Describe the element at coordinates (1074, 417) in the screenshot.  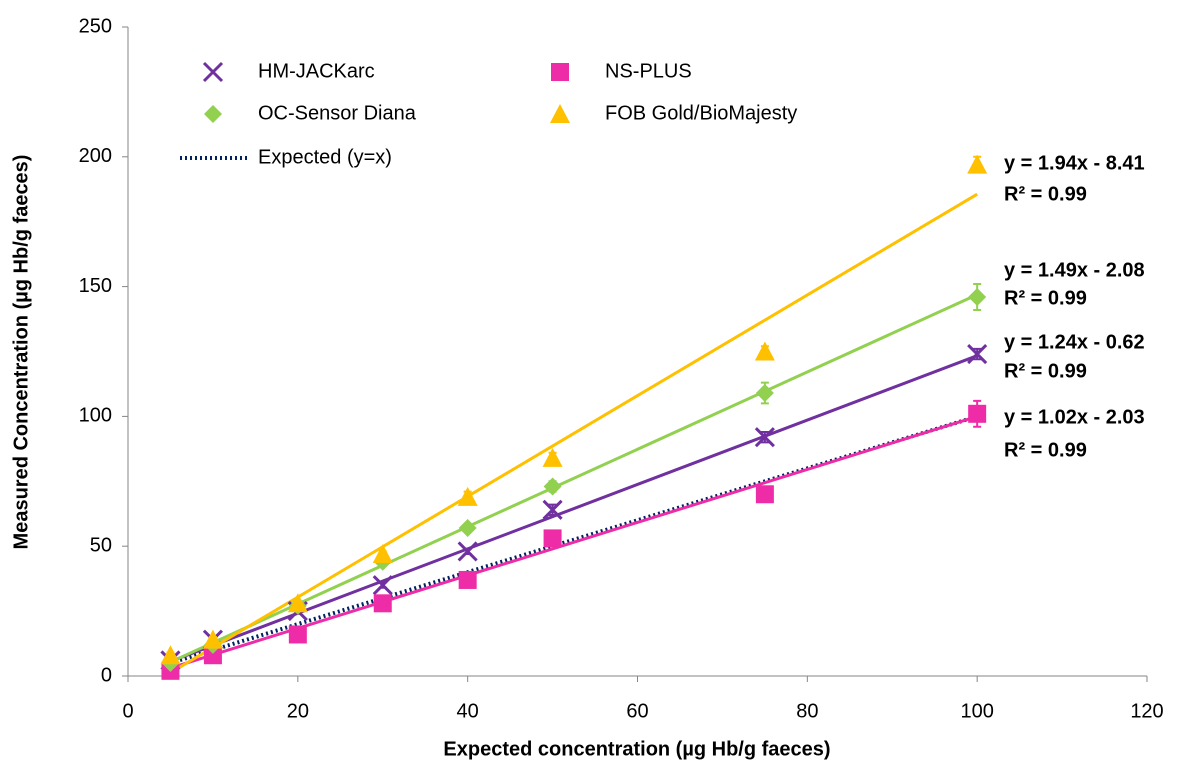
I see `trendline-equation: y = 1.02x - 2.03` at that location.